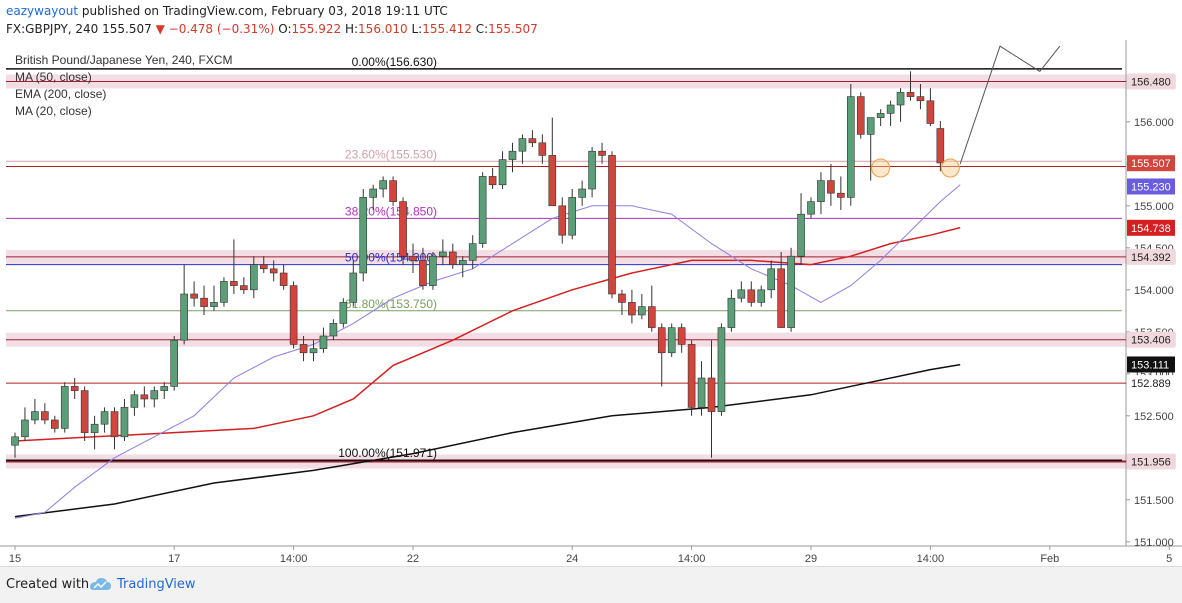  I want to click on zone-badge-3-bg, so click(1151, 339).